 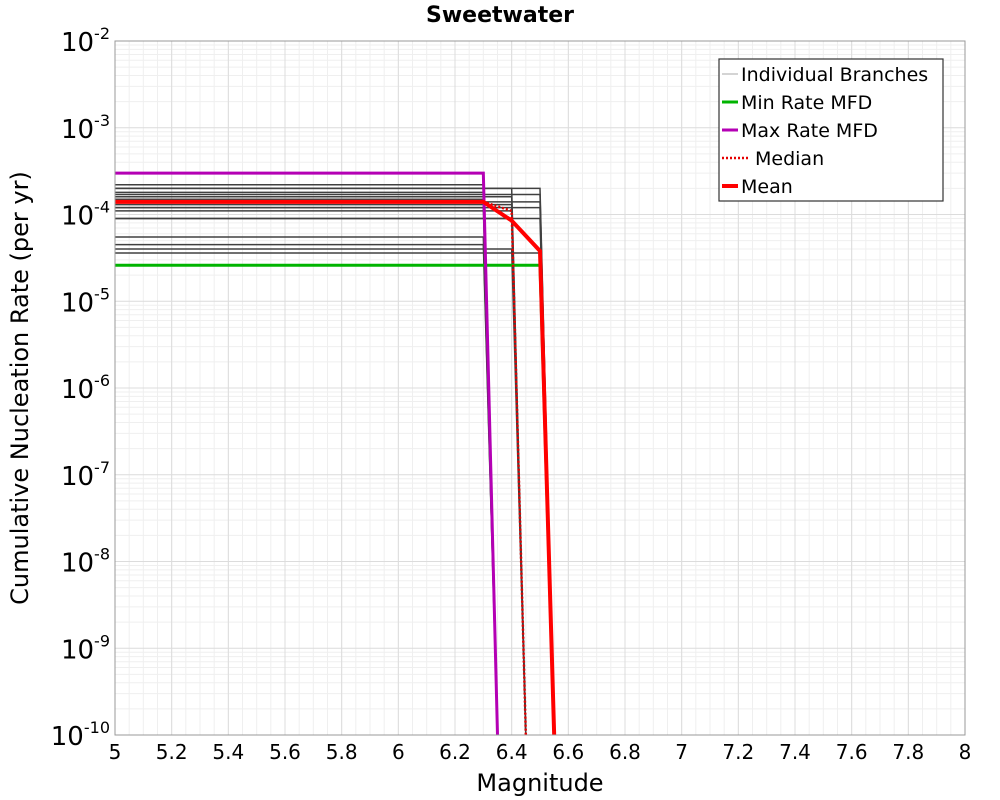 What do you see at coordinates (789, 159) in the screenshot?
I see `legend-label: Median` at bounding box center [789, 159].